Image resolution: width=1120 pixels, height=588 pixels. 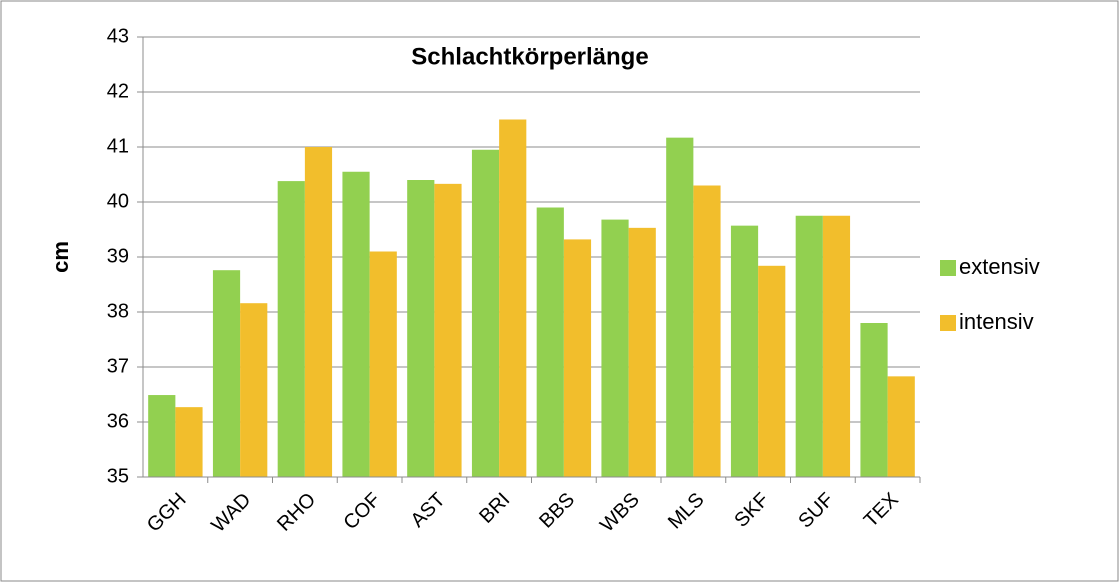 What do you see at coordinates (118, 311) in the screenshot?
I see `y-tick-label: 38` at bounding box center [118, 311].